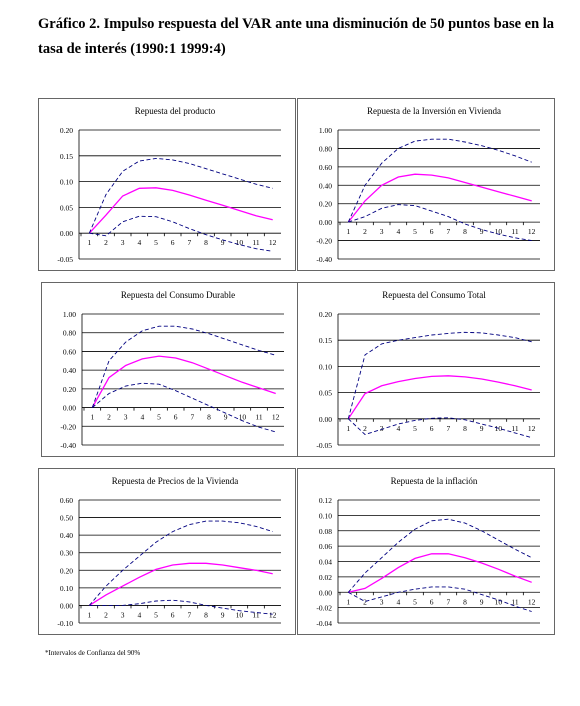  What do you see at coordinates (178, 295) in the screenshot?
I see `chart-title: Repuesta del Consumo Durable` at bounding box center [178, 295].